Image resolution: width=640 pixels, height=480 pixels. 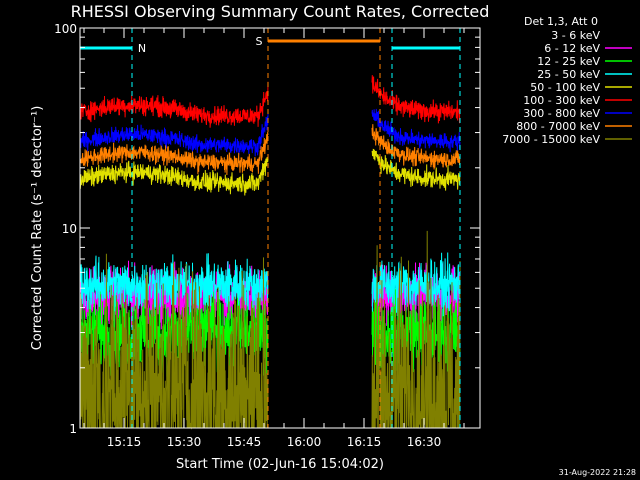 I want to click on legend-label: 800 - 7000 keV, so click(x=558, y=126).